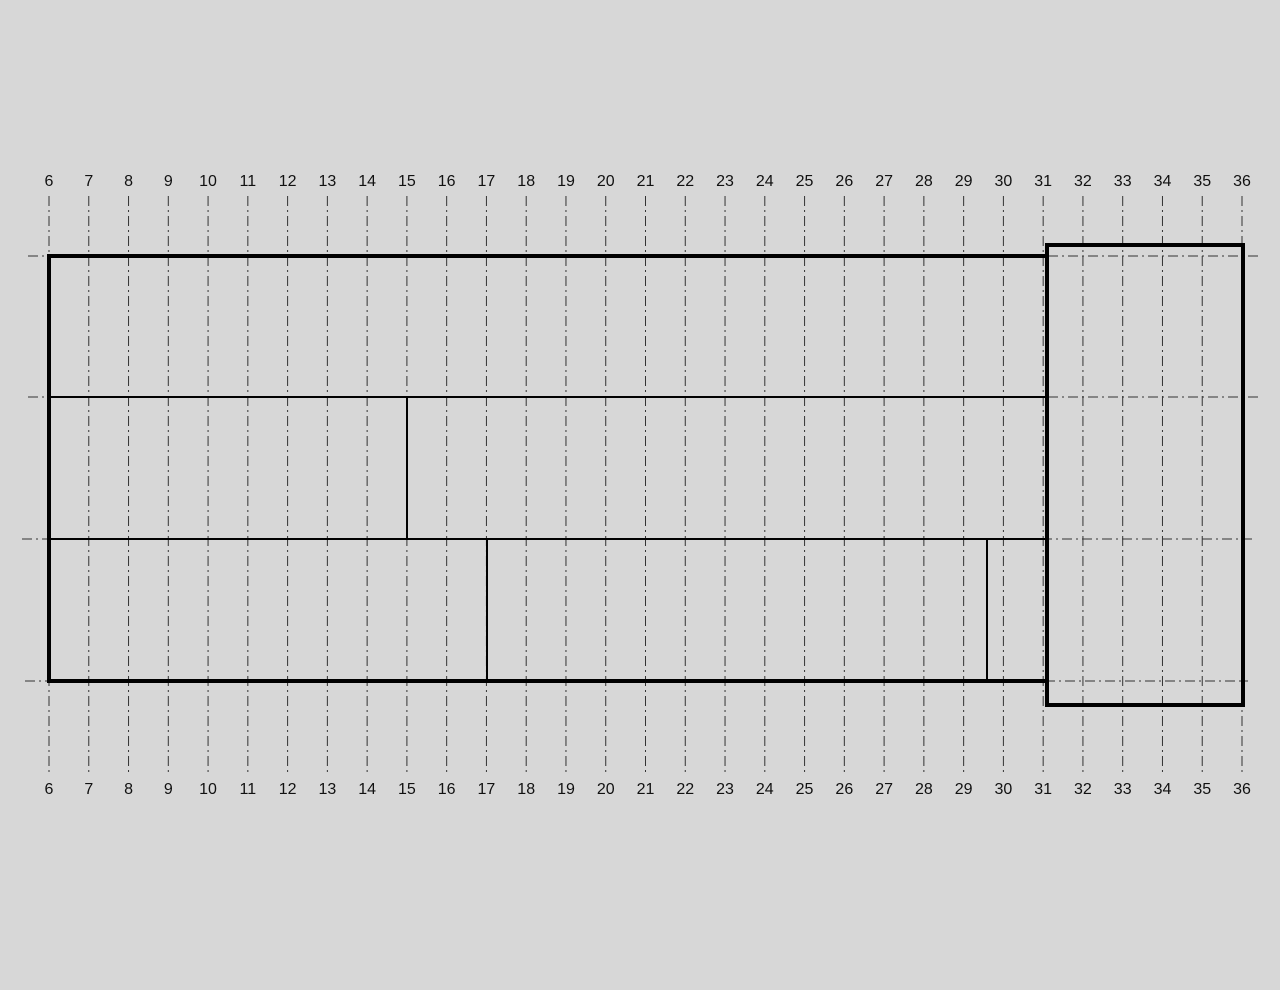 The image size is (1280, 990). Describe the element at coordinates (1123, 181) in the screenshot. I see `column-label-top: 33` at that location.